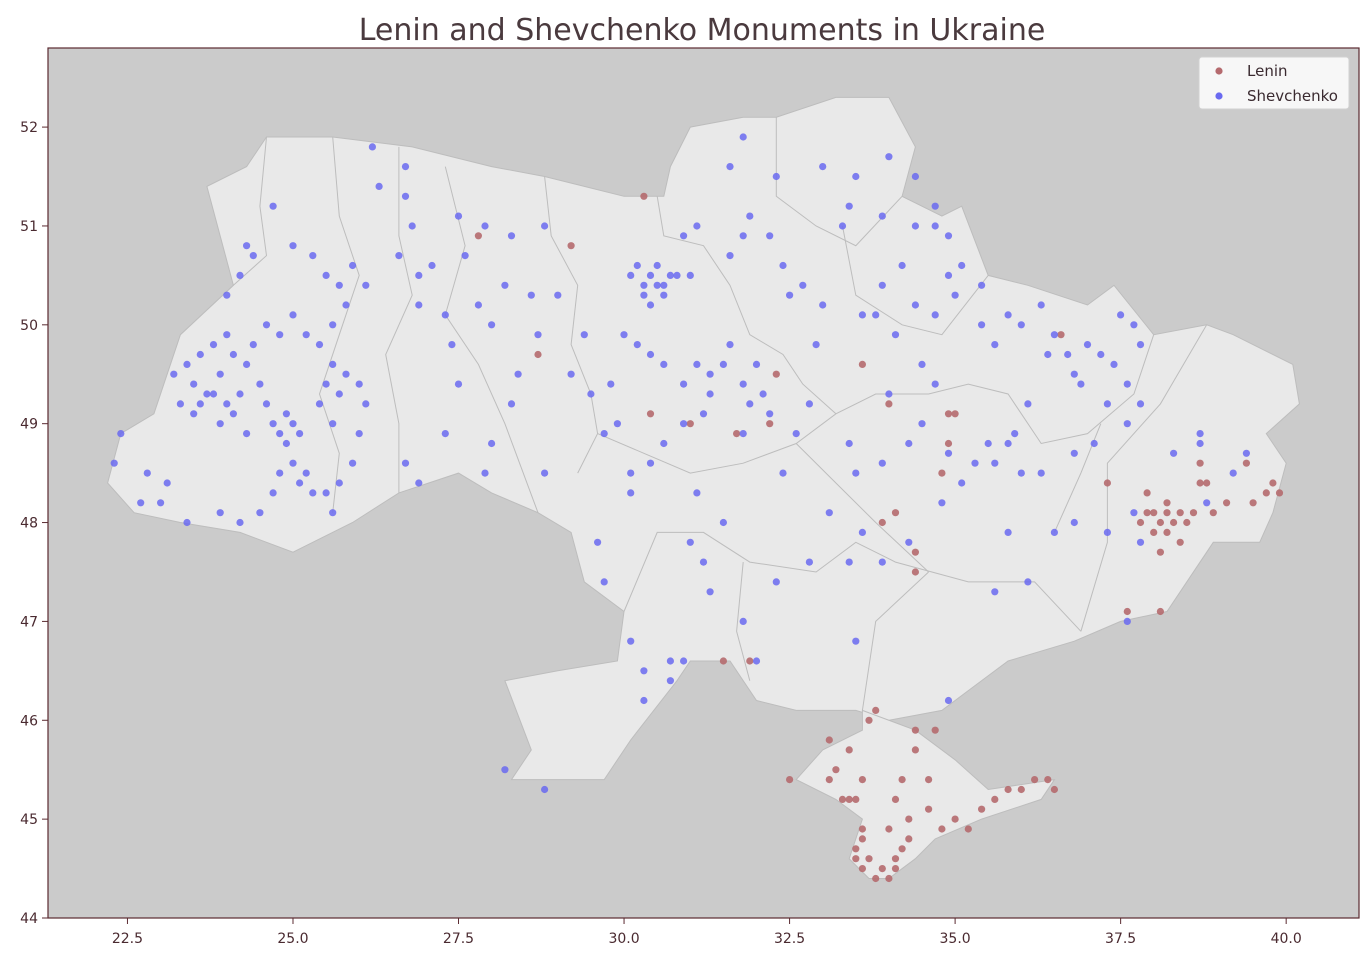 This screenshot has height=972, width=1368. Describe the element at coordinates (29, 622) in the screenshot. I see `y-tick-label: 47` at that location.